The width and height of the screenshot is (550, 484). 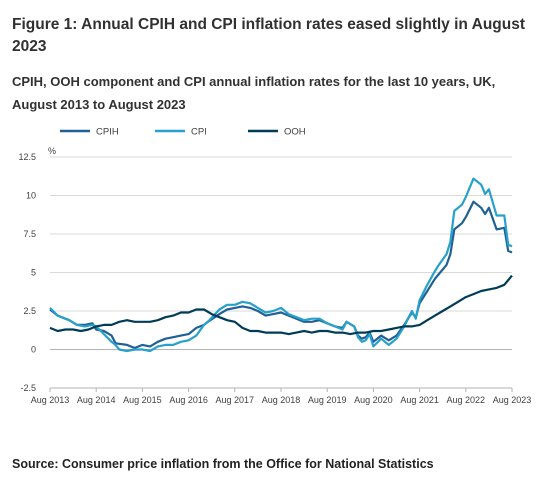 What do you see at coordinates (188, 400) in the screenshot?
I see `x-tick-label: Aug 2016` at bounding box center [188, 400].